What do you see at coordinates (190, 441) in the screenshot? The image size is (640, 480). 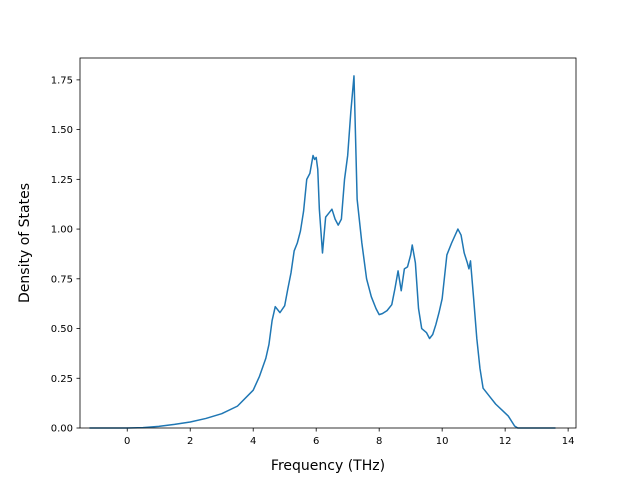 I see `x-tick-label: 2` at bounding box center [190, 441].